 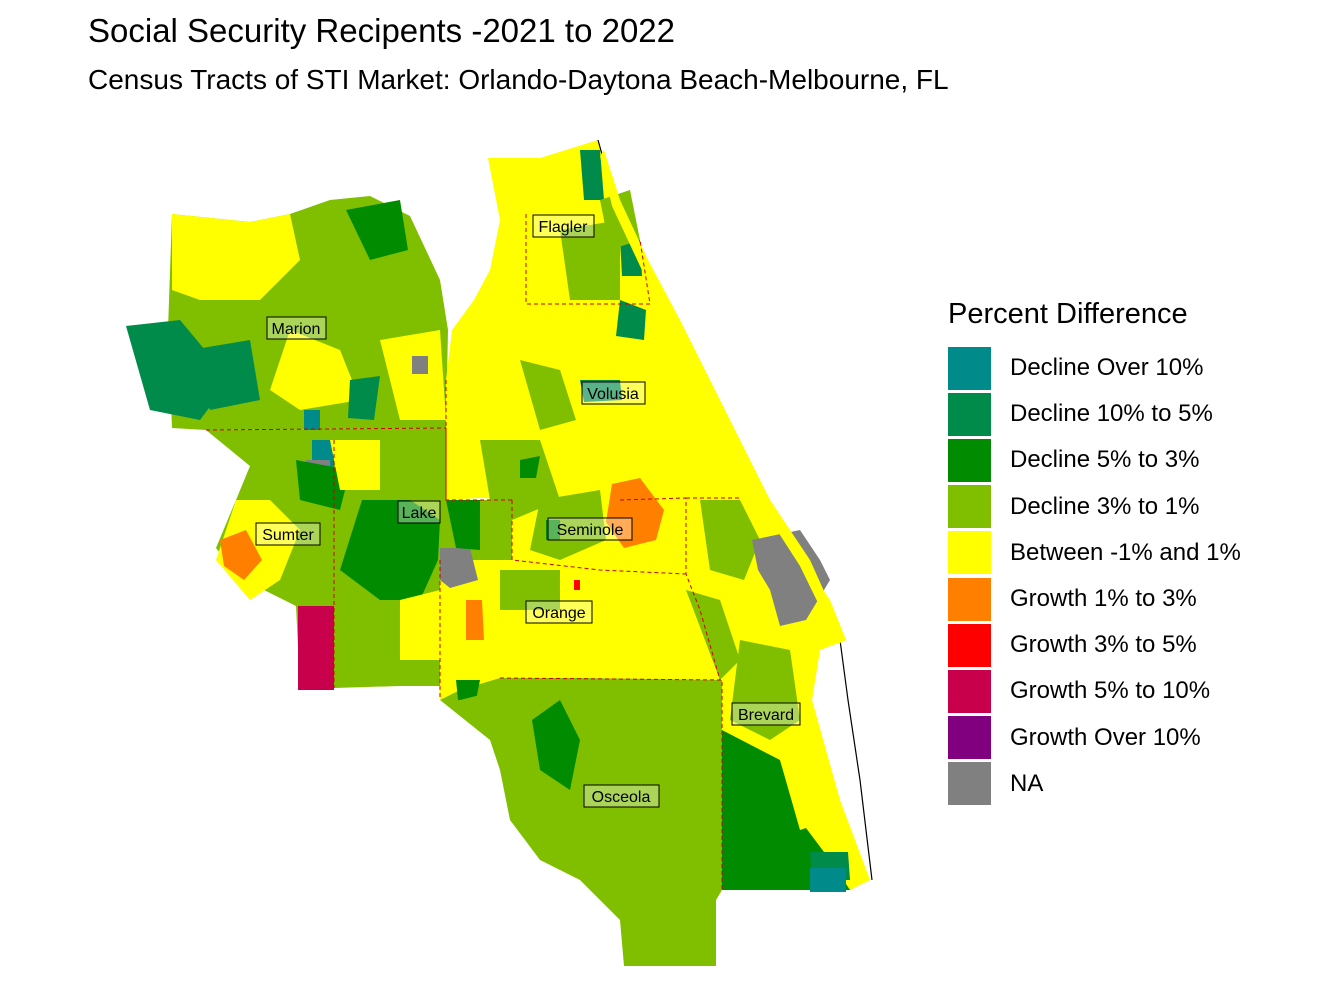 I want to click on map-title: Social Security Recipents -2021 to 2022, so click(x=382, y=30).